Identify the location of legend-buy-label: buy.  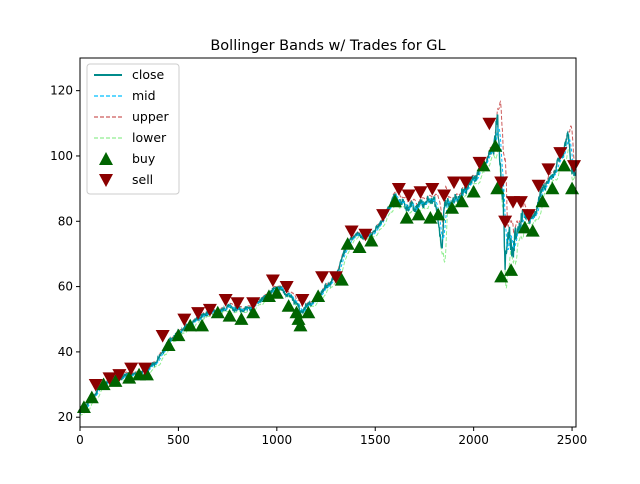
(144, 158).